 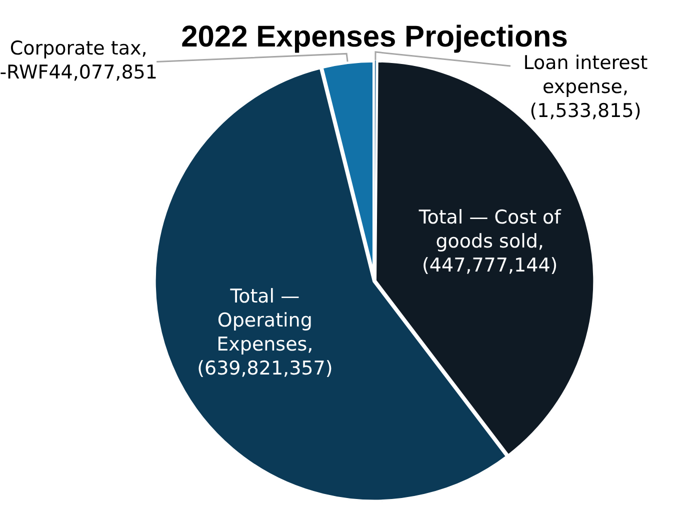 What do you see at coordinates (79, 61) in the screenshot?
I see `slice-label: Corporate tax, -RWF44,077,851` at bounding box center [79, 61].